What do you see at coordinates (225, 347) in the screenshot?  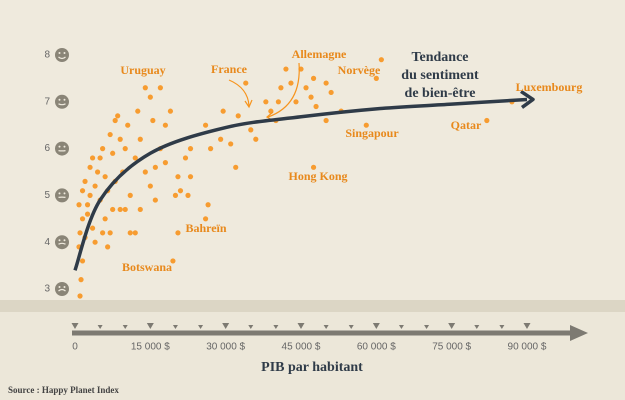 I see `x-tick-label: 30 000 $` at bounding box center [225, 347].